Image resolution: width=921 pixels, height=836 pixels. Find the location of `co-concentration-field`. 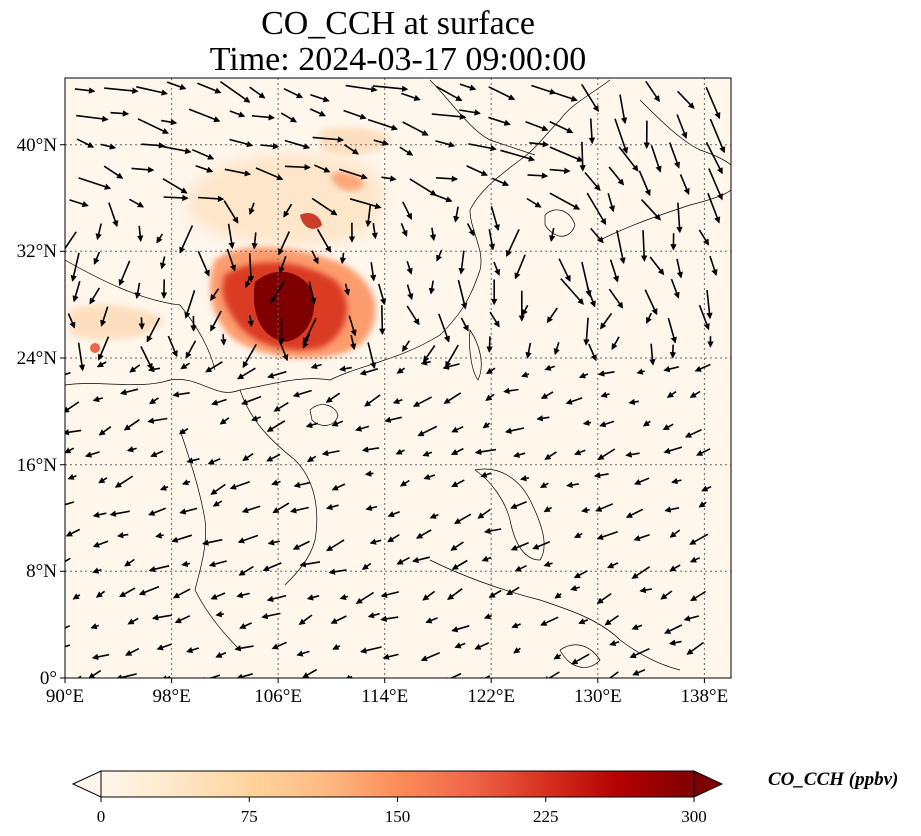

co-concentration-field is located at coordinates (230, 243).